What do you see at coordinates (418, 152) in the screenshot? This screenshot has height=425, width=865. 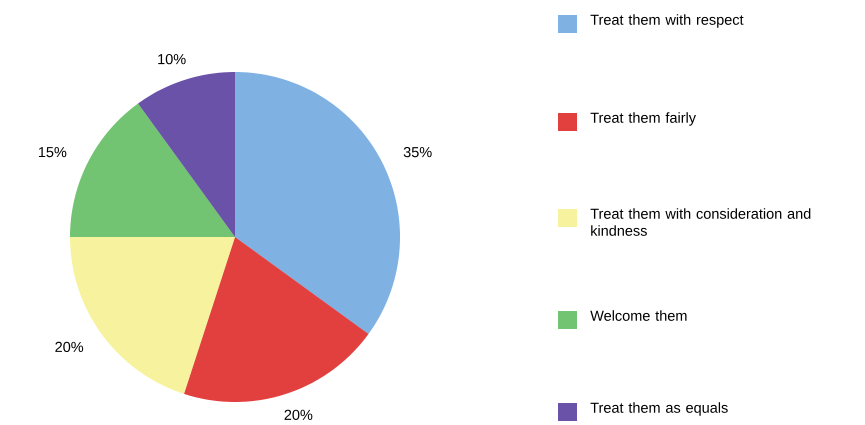 I see `data-label: 35%` at bounding box center [418, 152].